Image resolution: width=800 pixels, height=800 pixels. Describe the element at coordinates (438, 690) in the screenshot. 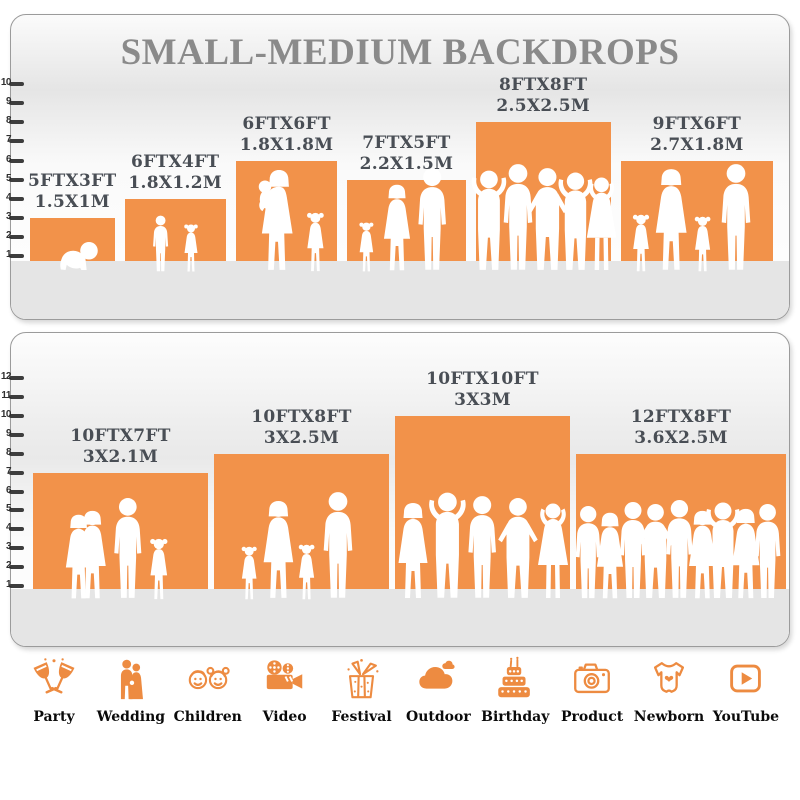

I see `category-outdoor: Outdoor` at that location.